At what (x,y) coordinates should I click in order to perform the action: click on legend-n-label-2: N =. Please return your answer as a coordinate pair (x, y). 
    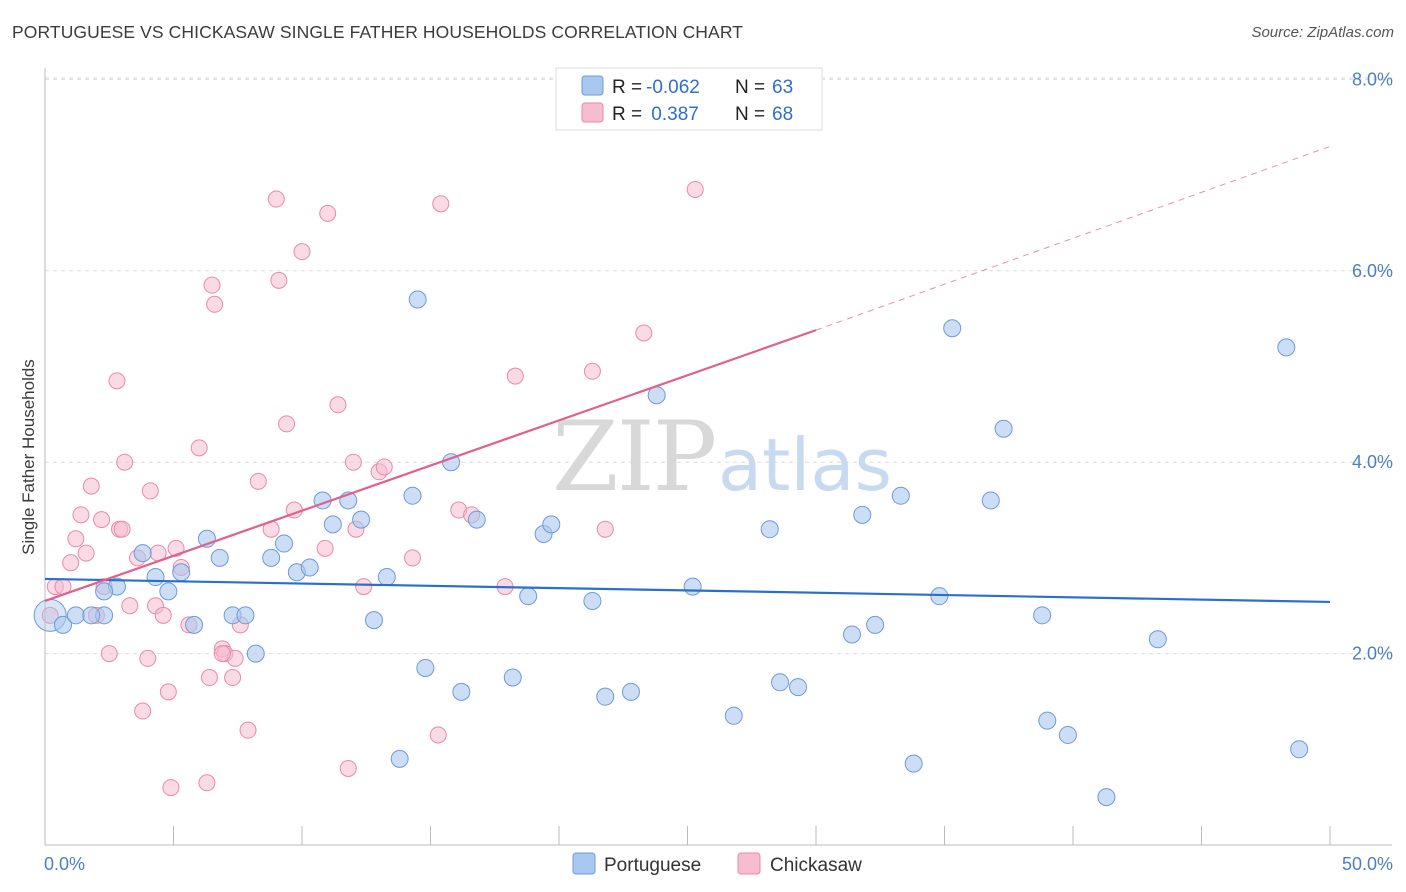
    Looking at the image, I should click on (750, 114).